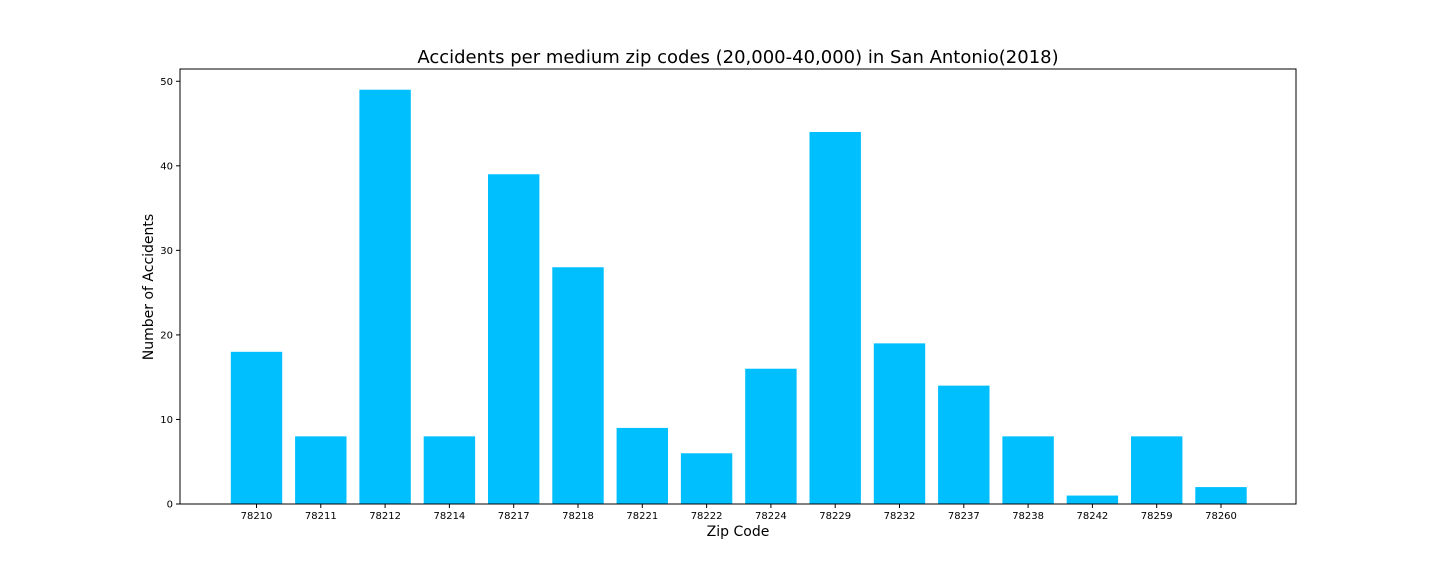  Describe the element at coordinates (964, 516) in the screenshot. I see `x-tick-label: 78237` at that location.